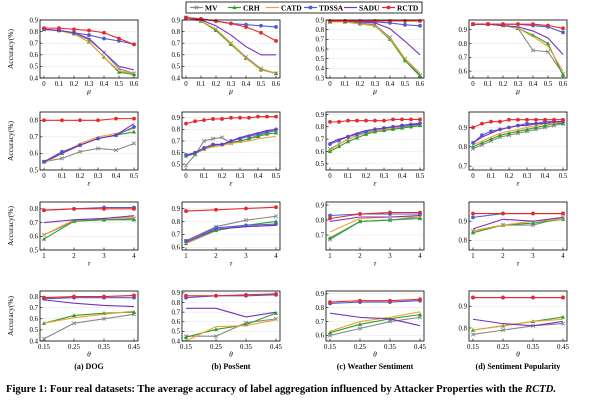 The width and height of the screenshot is (599, 402). Describe the element at coordinates (284, 8) in the screenshot. I see `legend-entry-catd: CATD` at that location.